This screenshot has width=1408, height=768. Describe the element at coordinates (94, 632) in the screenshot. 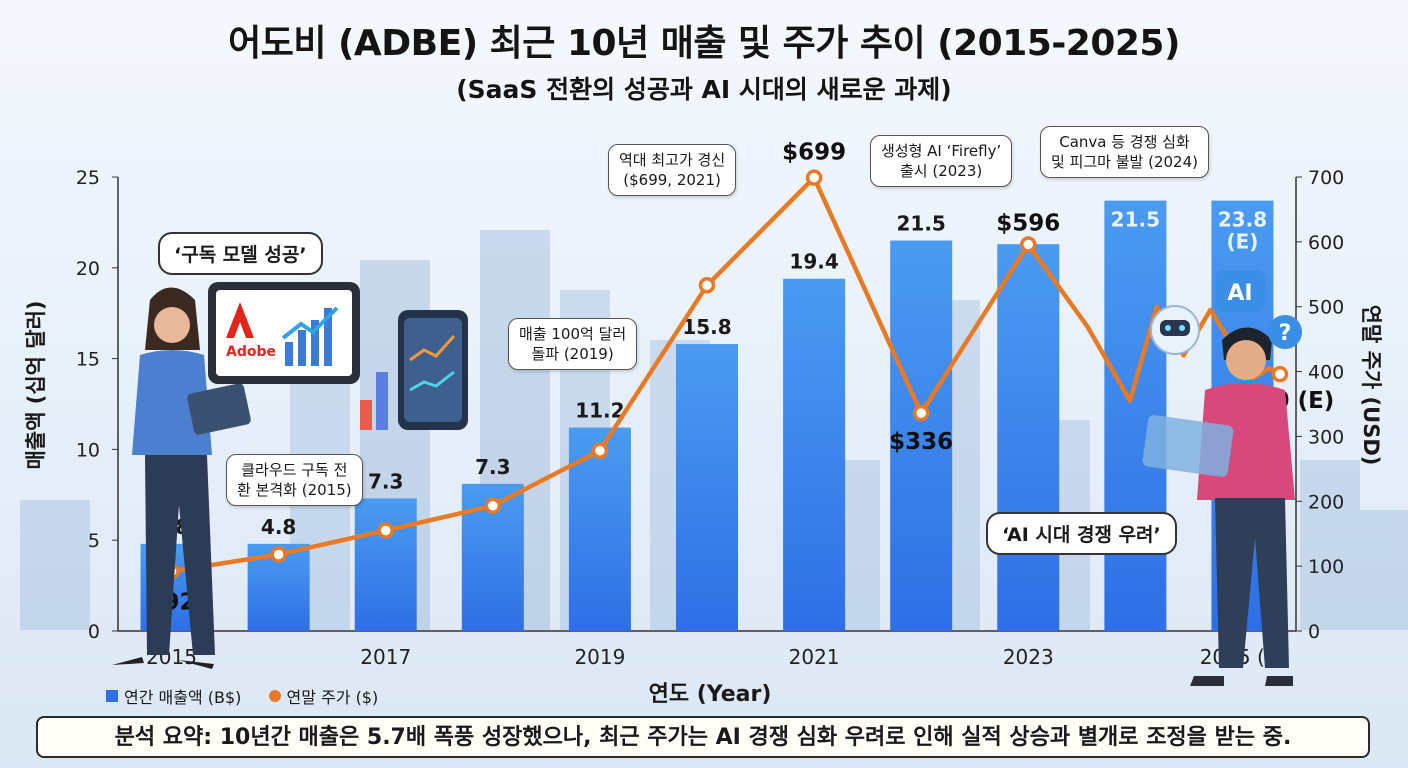

I see `y-left-tick-label: 0` at that location.